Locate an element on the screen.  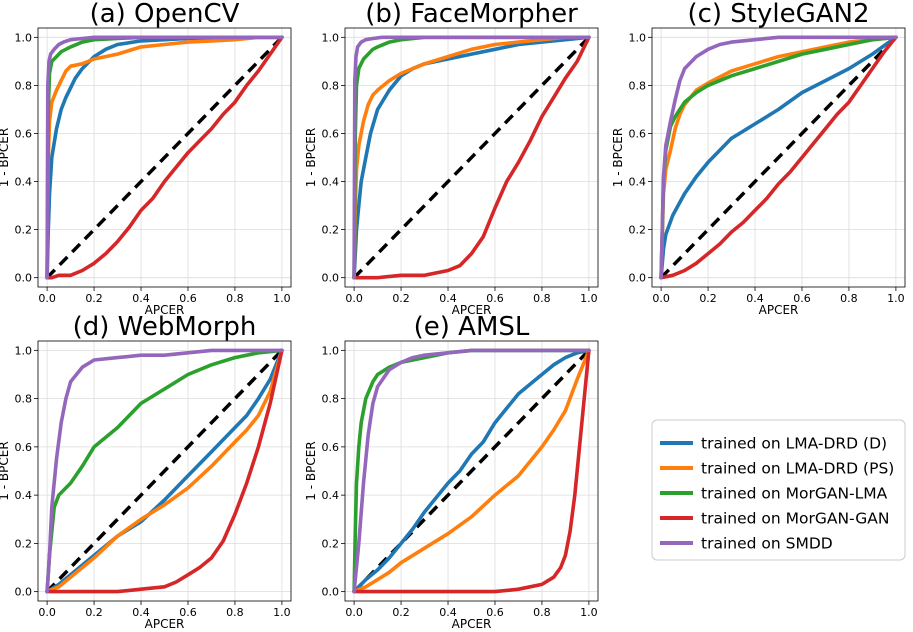
legend-label: trained on SMDD is located at coordinates (767, 544).